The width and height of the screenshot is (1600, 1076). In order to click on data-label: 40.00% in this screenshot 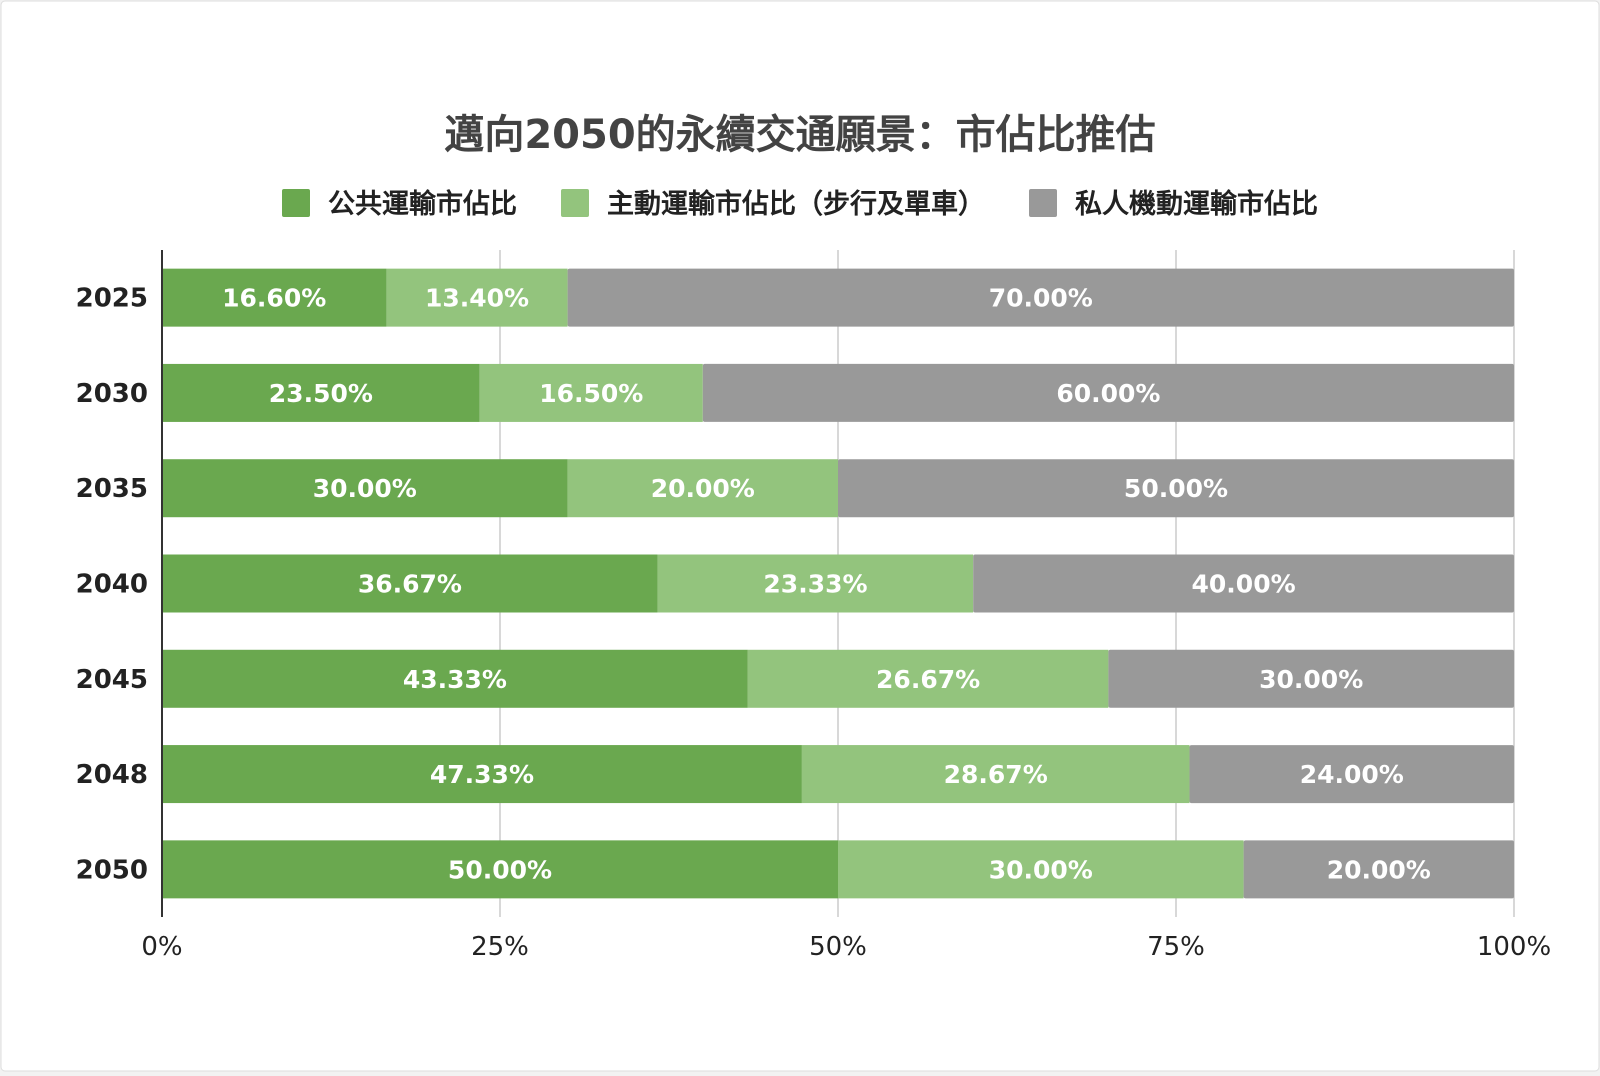, I will do `click(1244, 584)`.